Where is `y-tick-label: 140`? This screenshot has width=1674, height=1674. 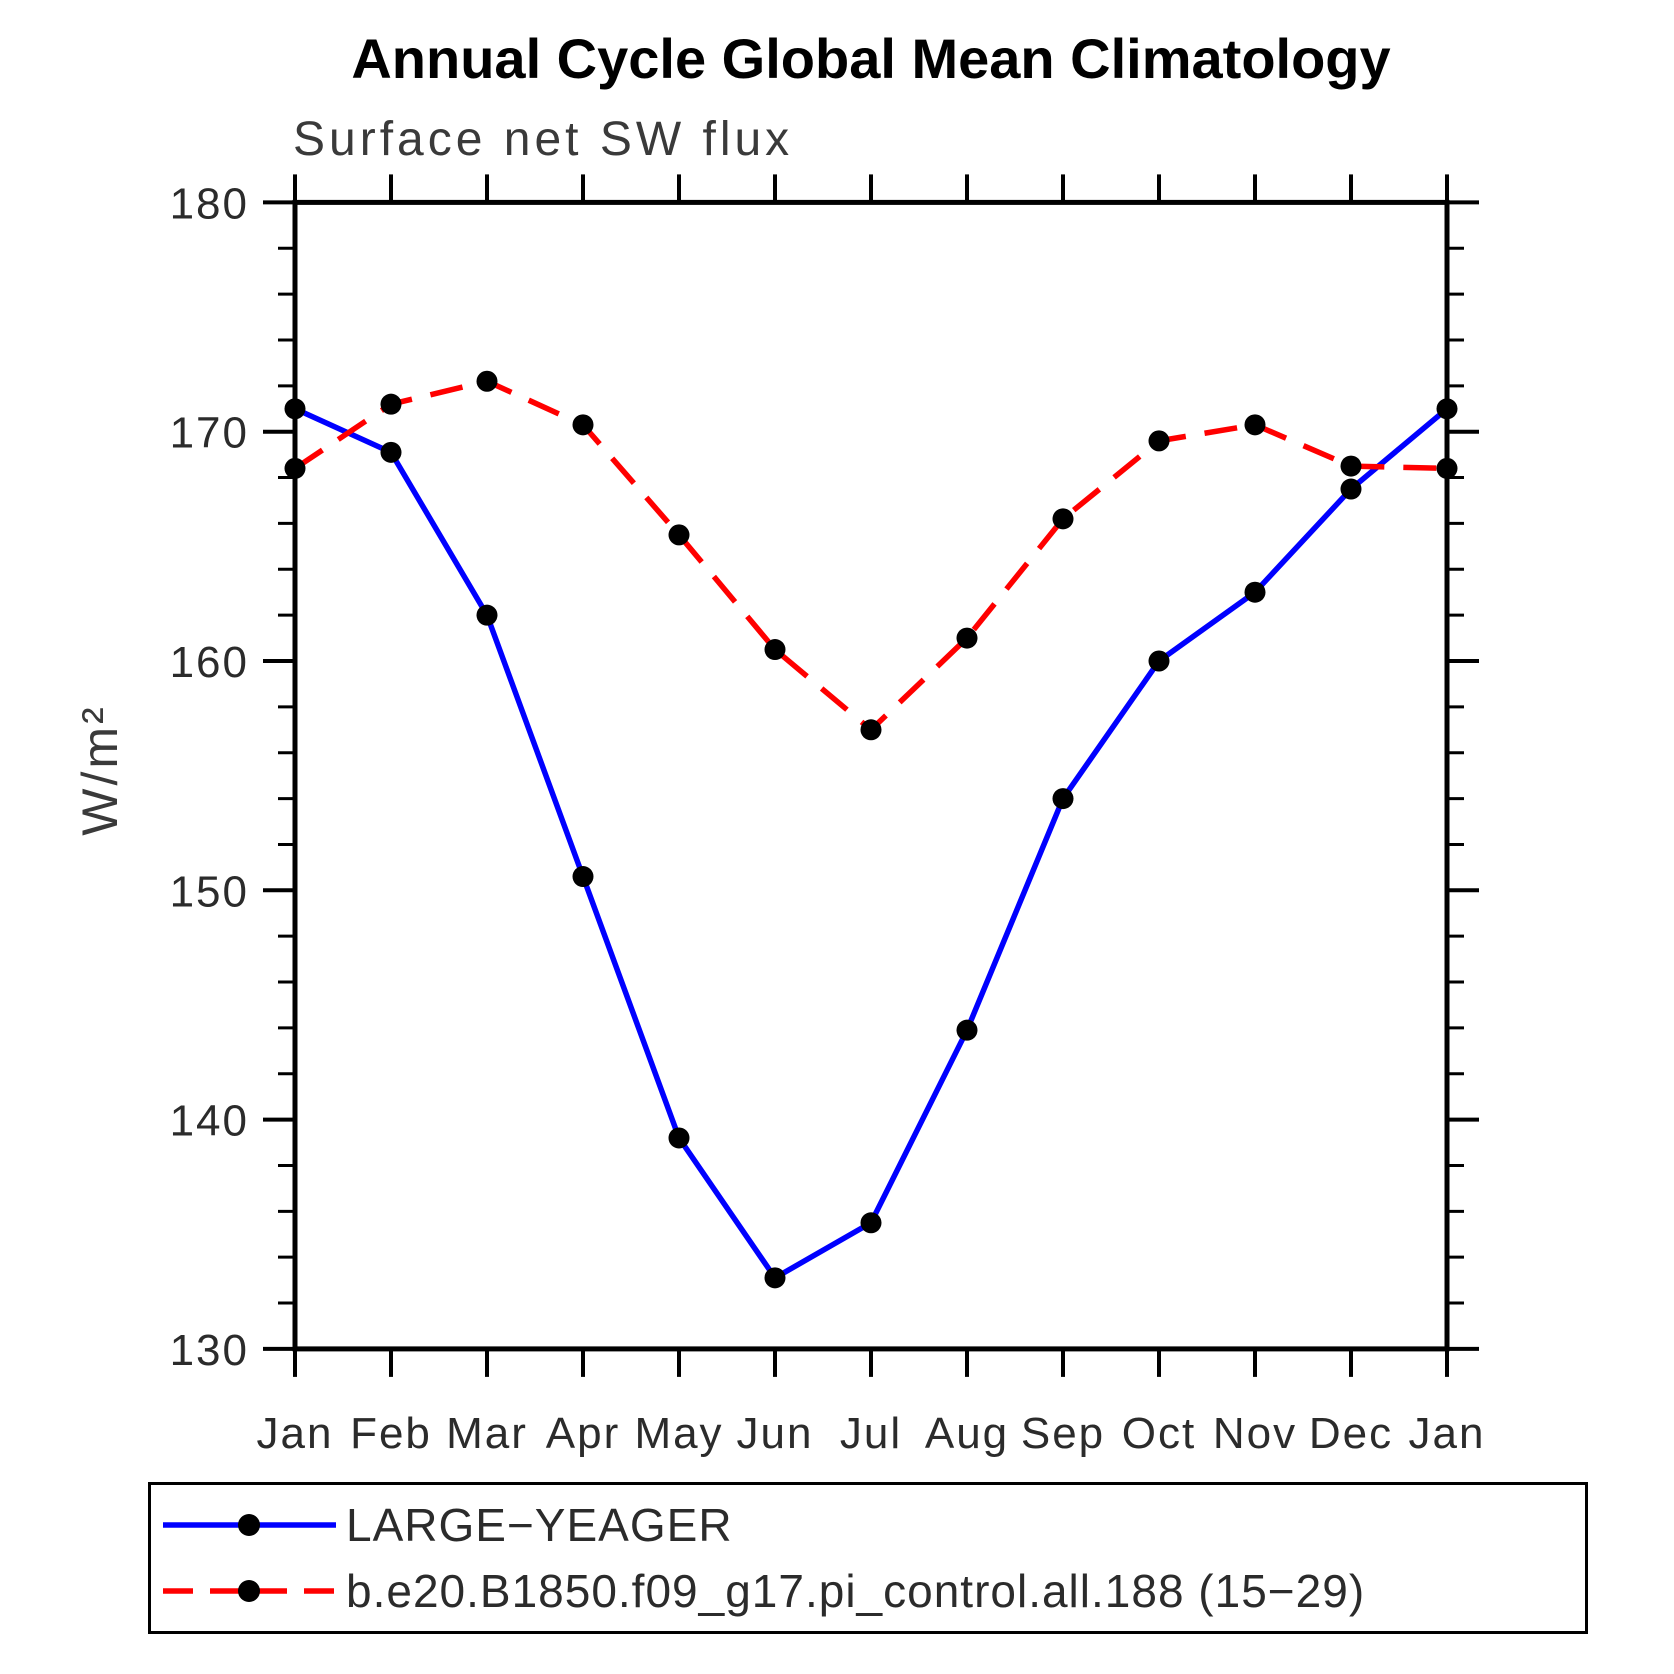 y-tick-label: 140 is located at coordinates (209, 1121).